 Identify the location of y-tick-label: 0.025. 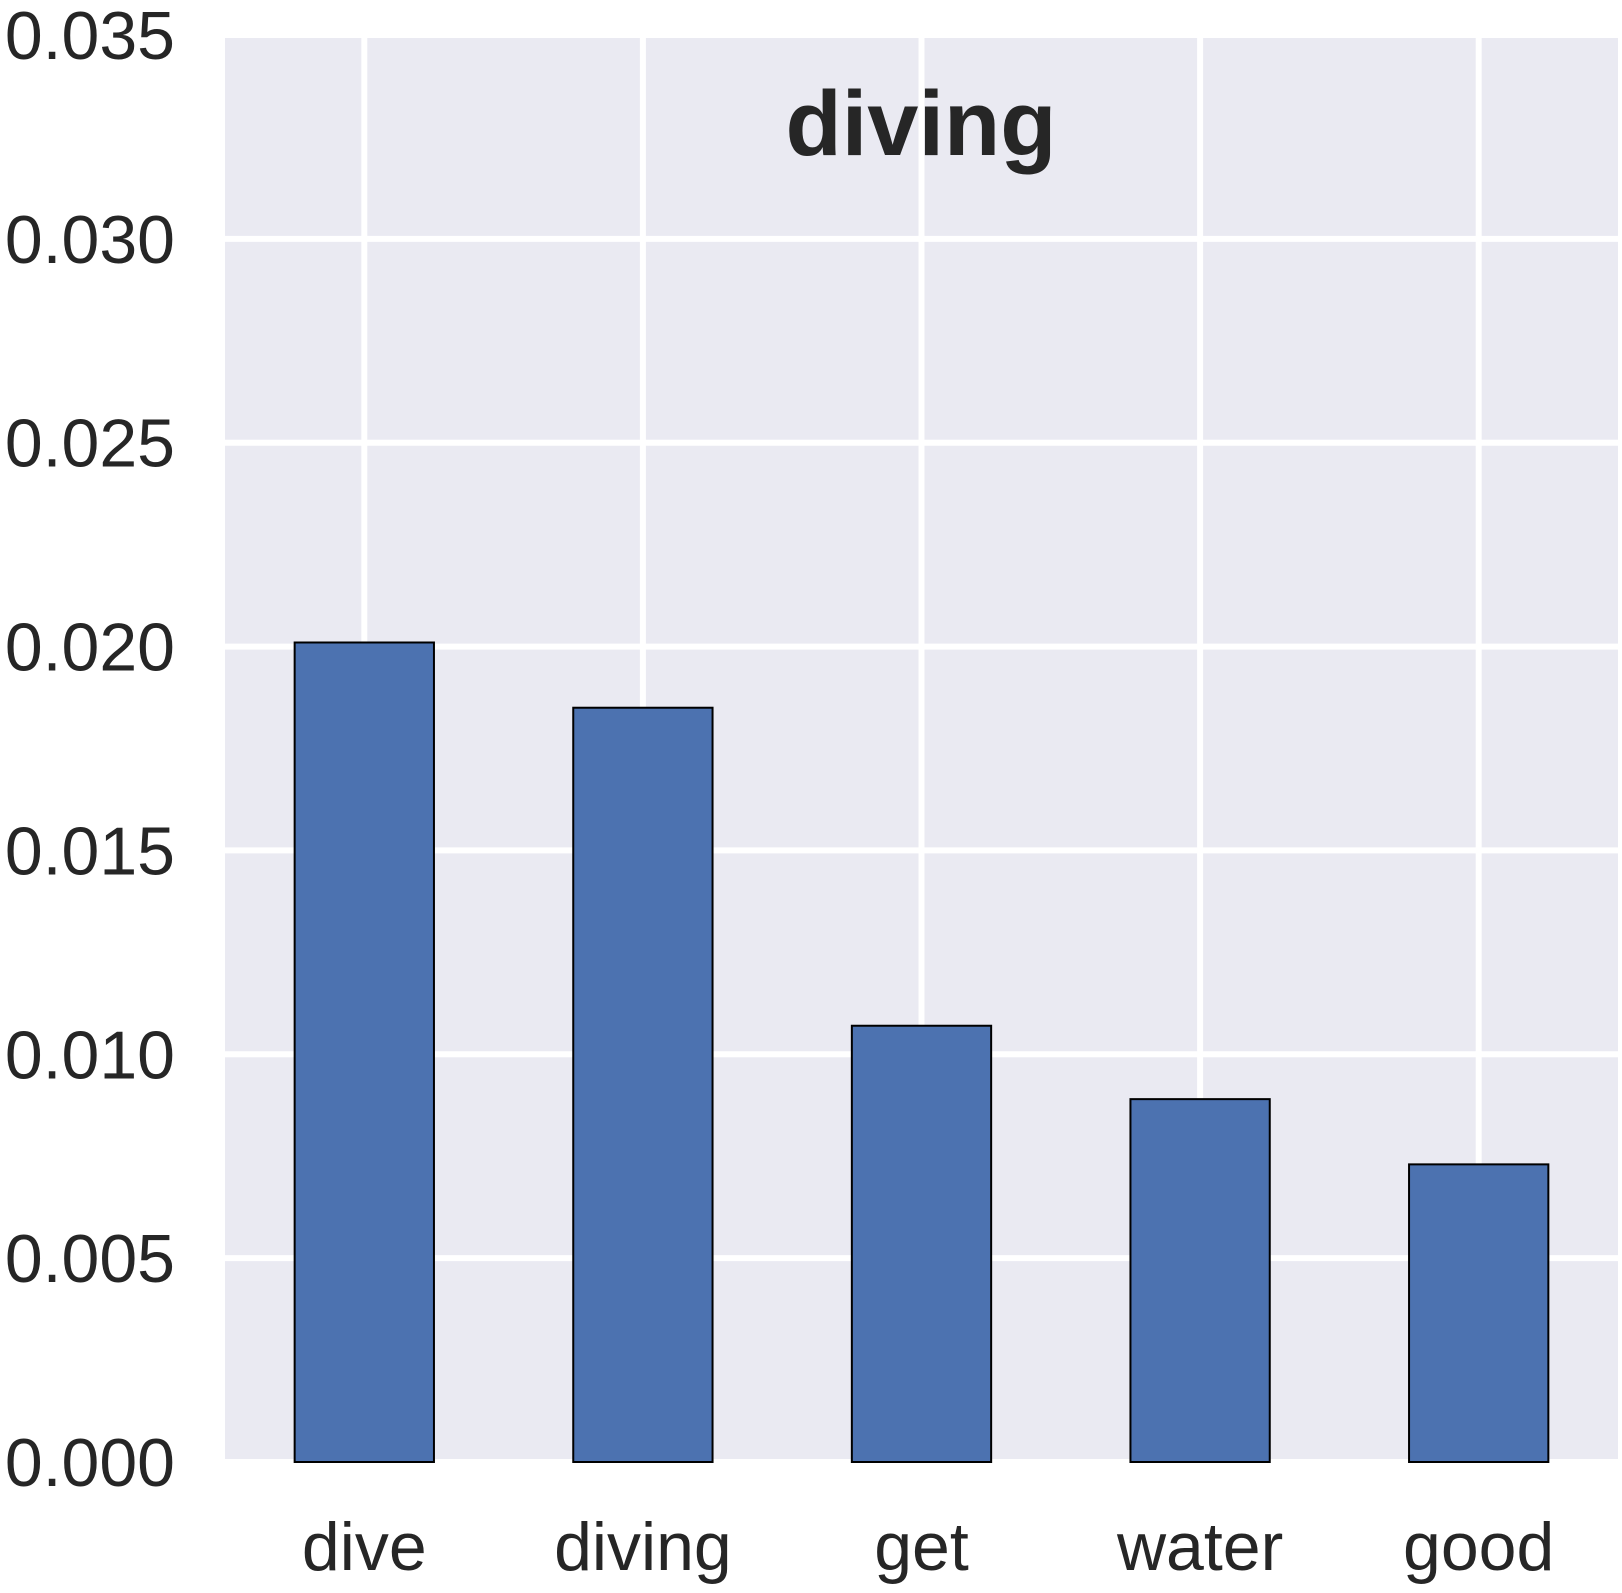
(90, 444).